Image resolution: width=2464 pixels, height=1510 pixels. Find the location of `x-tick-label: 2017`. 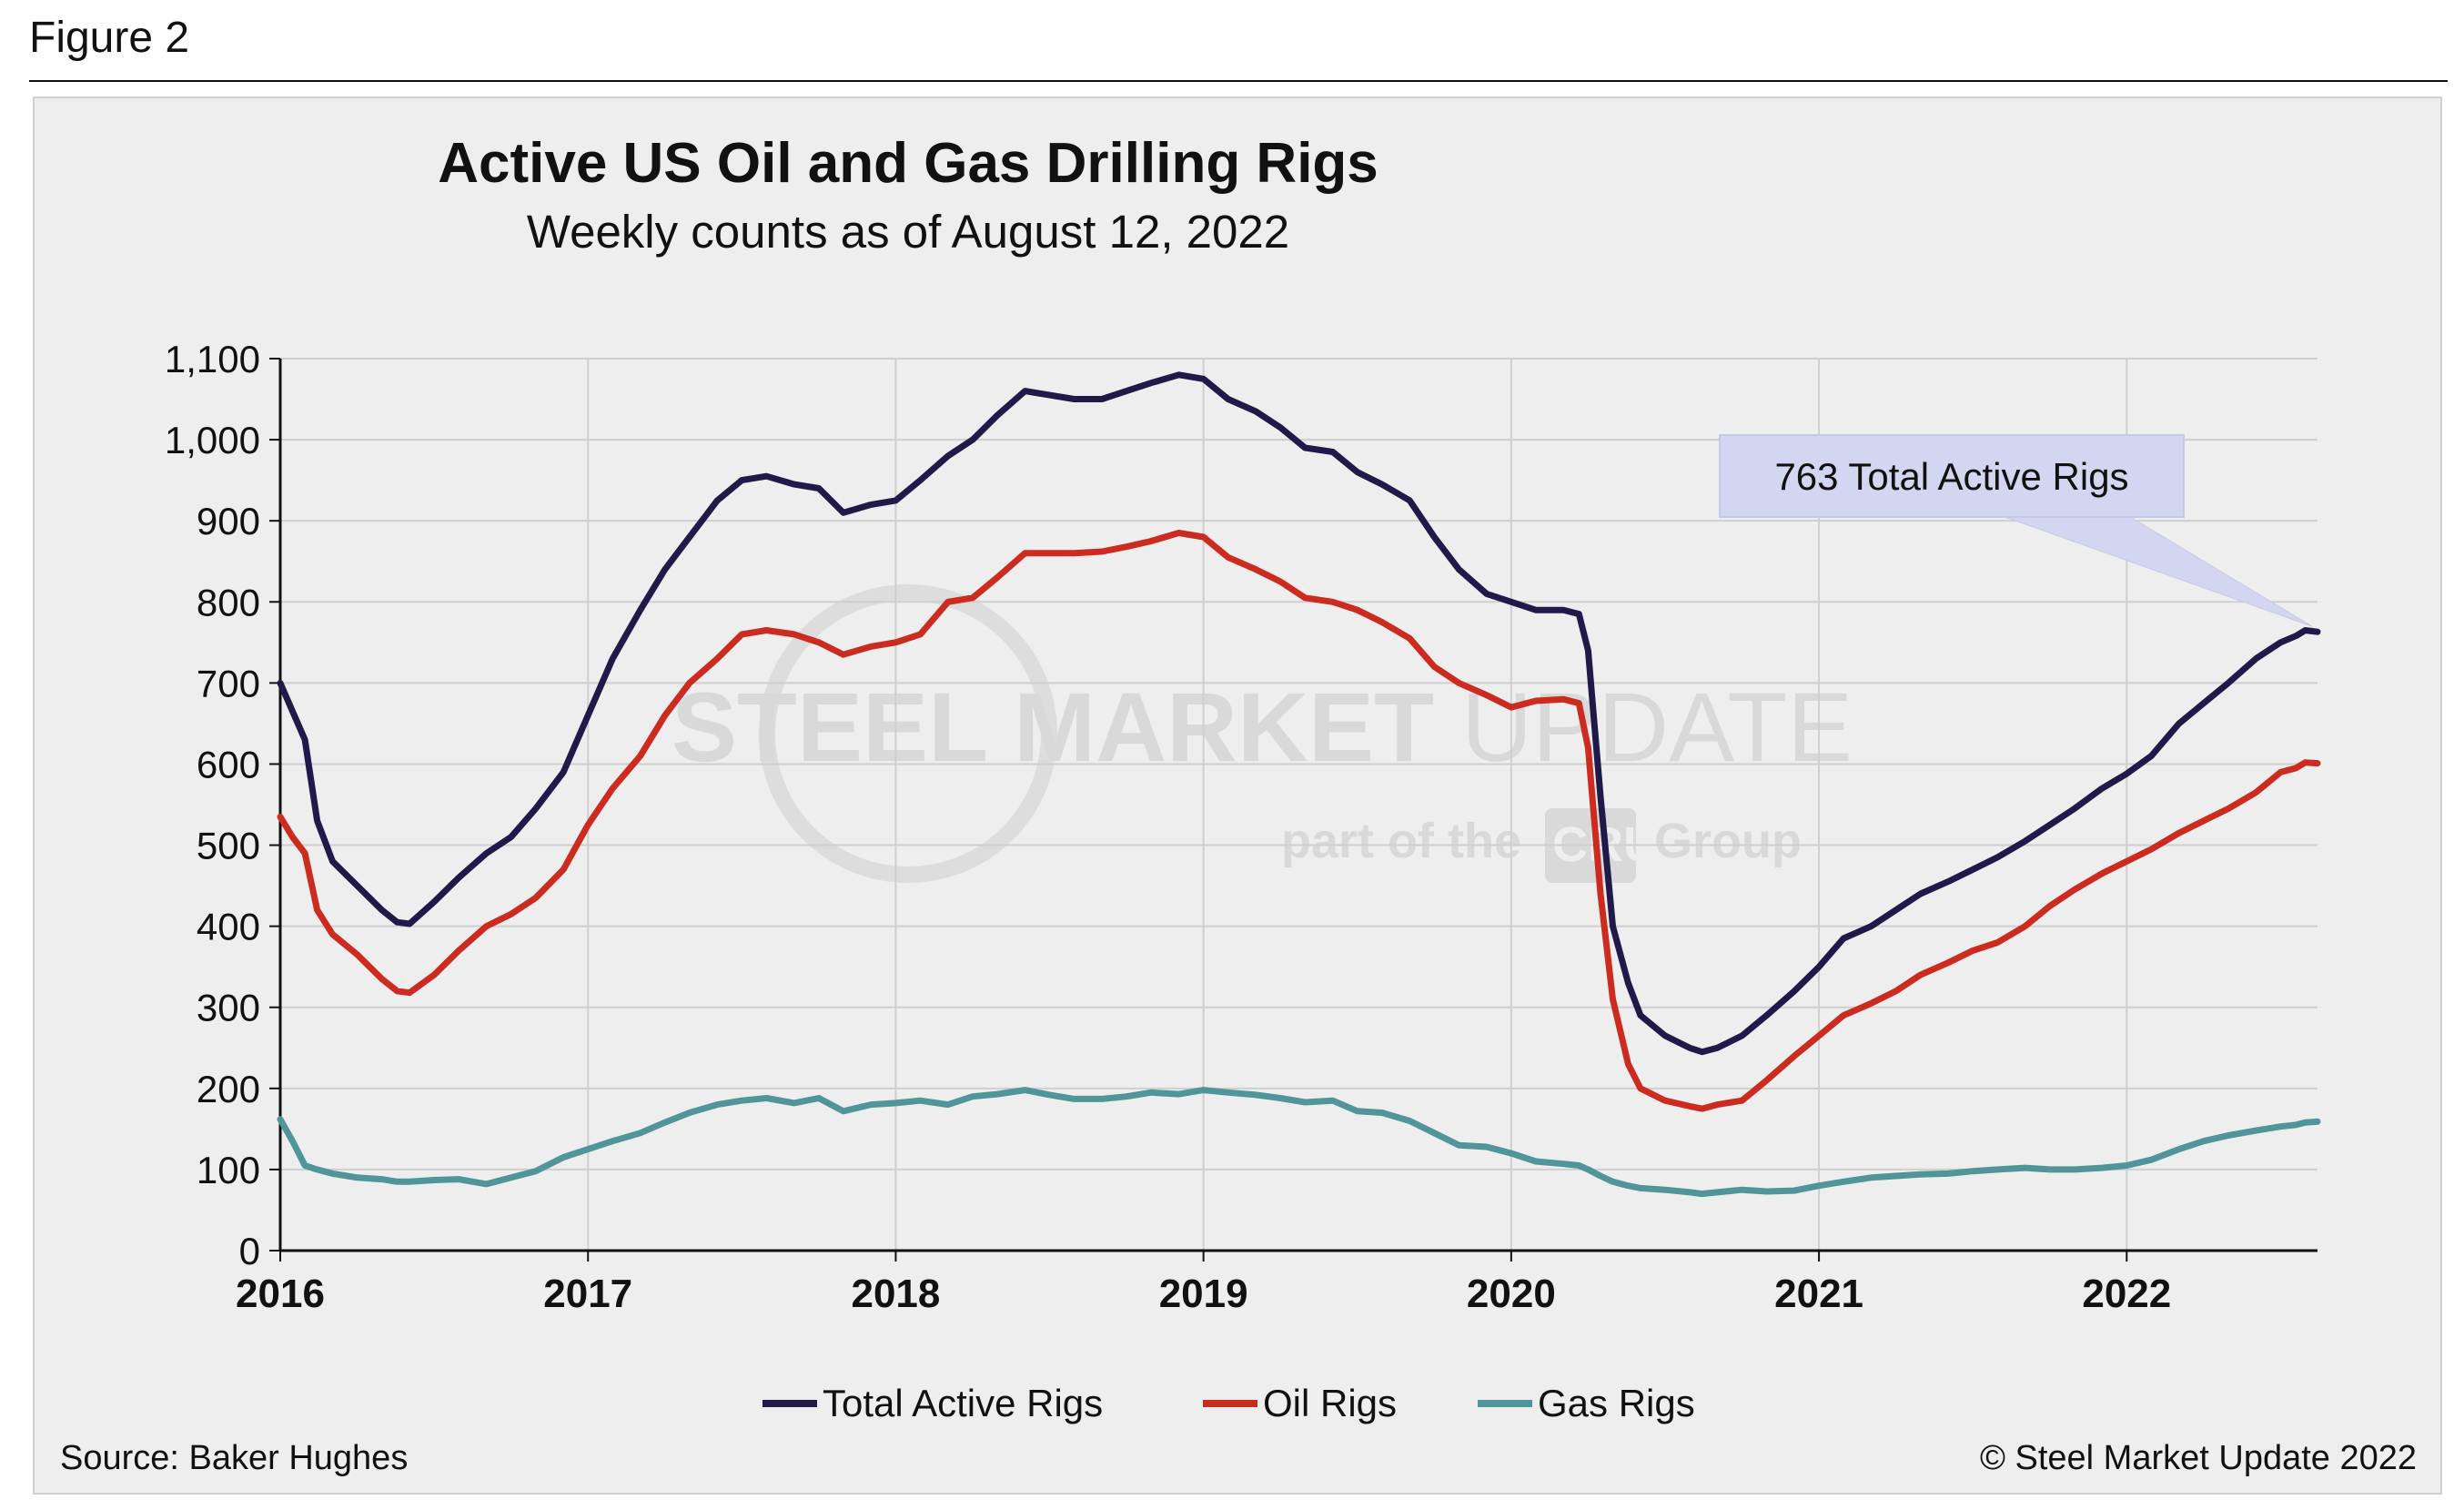

x-tick-label: 2017 is located at coordinates (587, 1294).